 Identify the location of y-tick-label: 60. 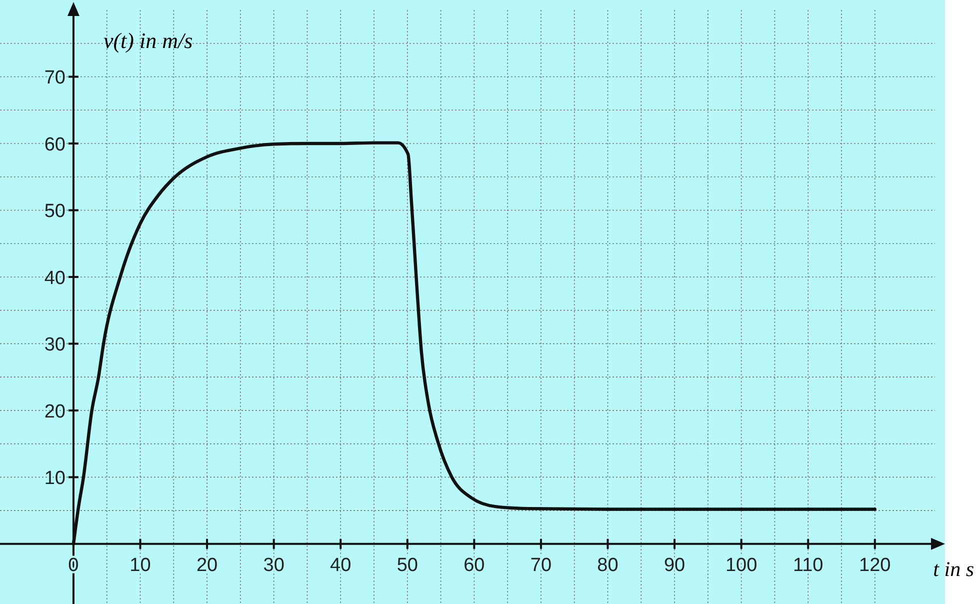
(55, 145).